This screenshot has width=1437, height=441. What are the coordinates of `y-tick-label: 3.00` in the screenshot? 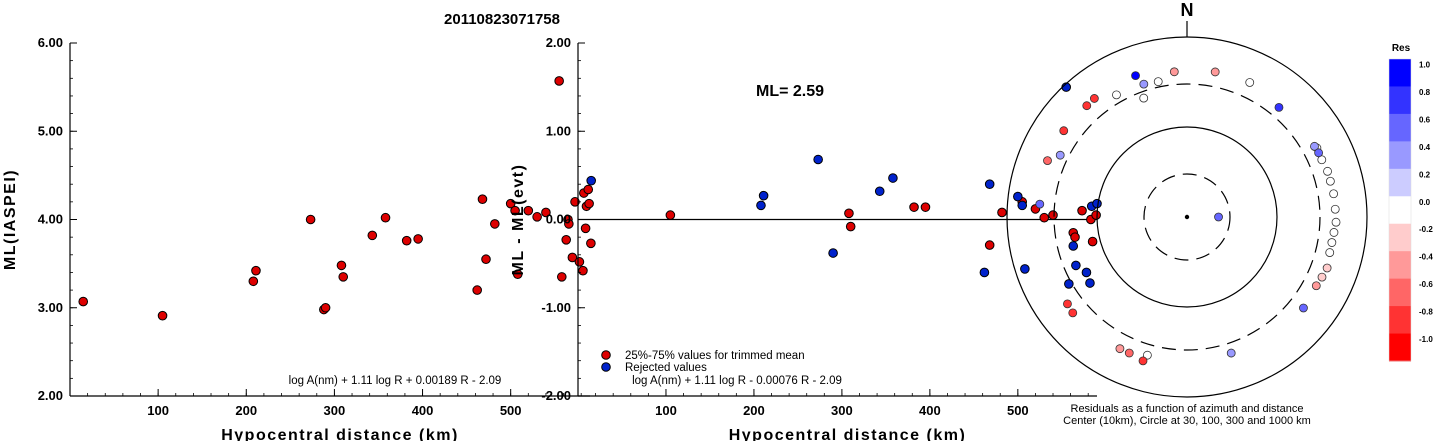 It's located at (50, 307).